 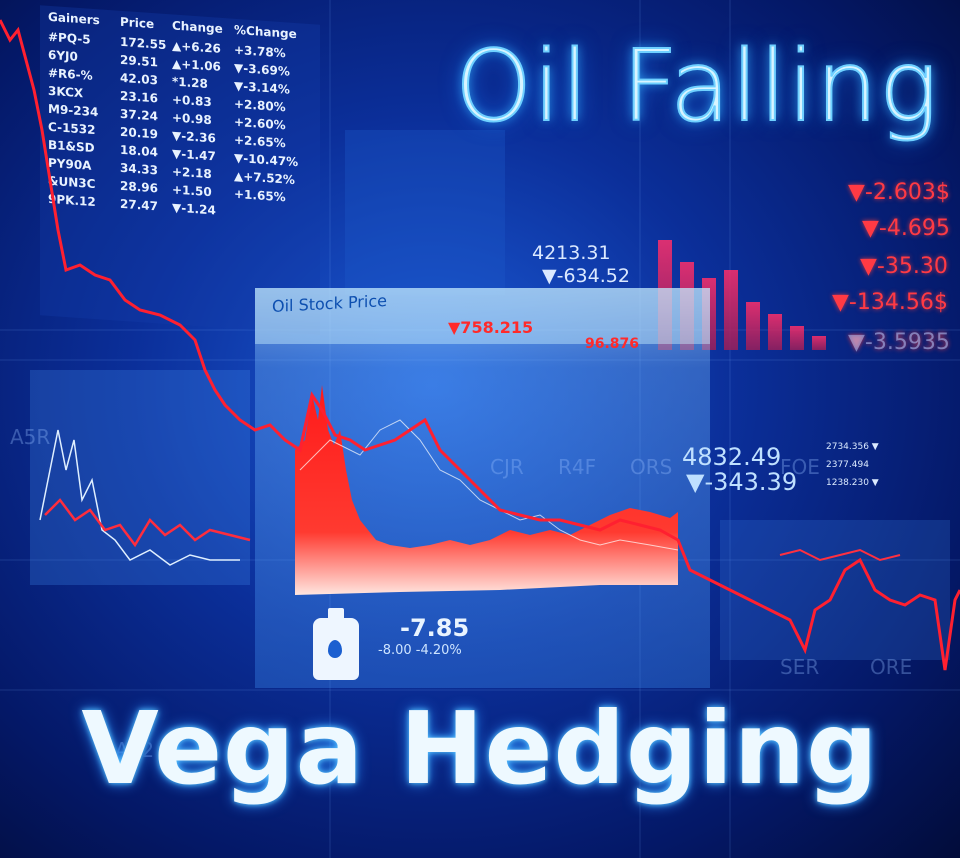 I want to click on right-small-1: 2734.356 ▼, so click(x=852, y=447).